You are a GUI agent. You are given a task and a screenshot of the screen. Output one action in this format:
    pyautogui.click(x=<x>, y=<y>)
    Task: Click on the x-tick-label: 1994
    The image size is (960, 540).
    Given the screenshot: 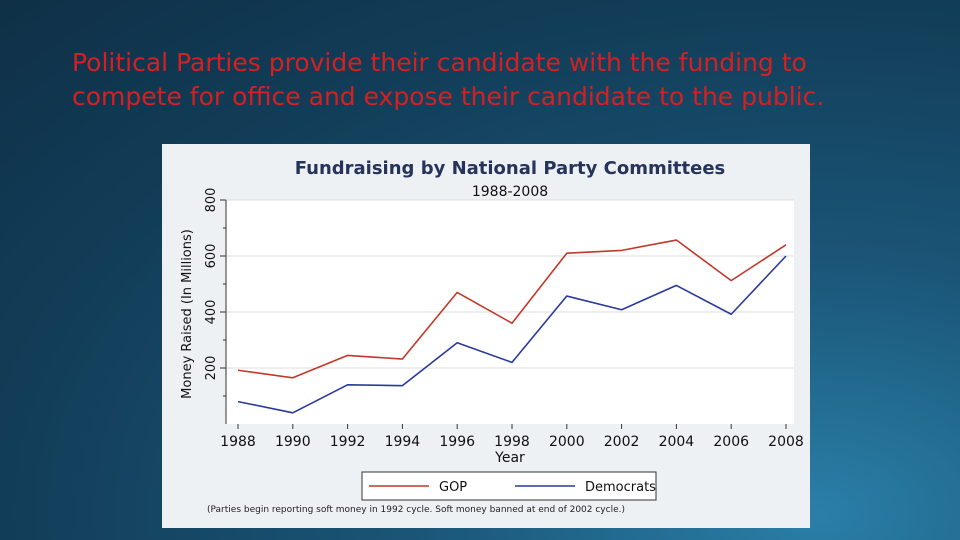 What is the action you would take?
    pyautogui.click(x=403, y=442)
    